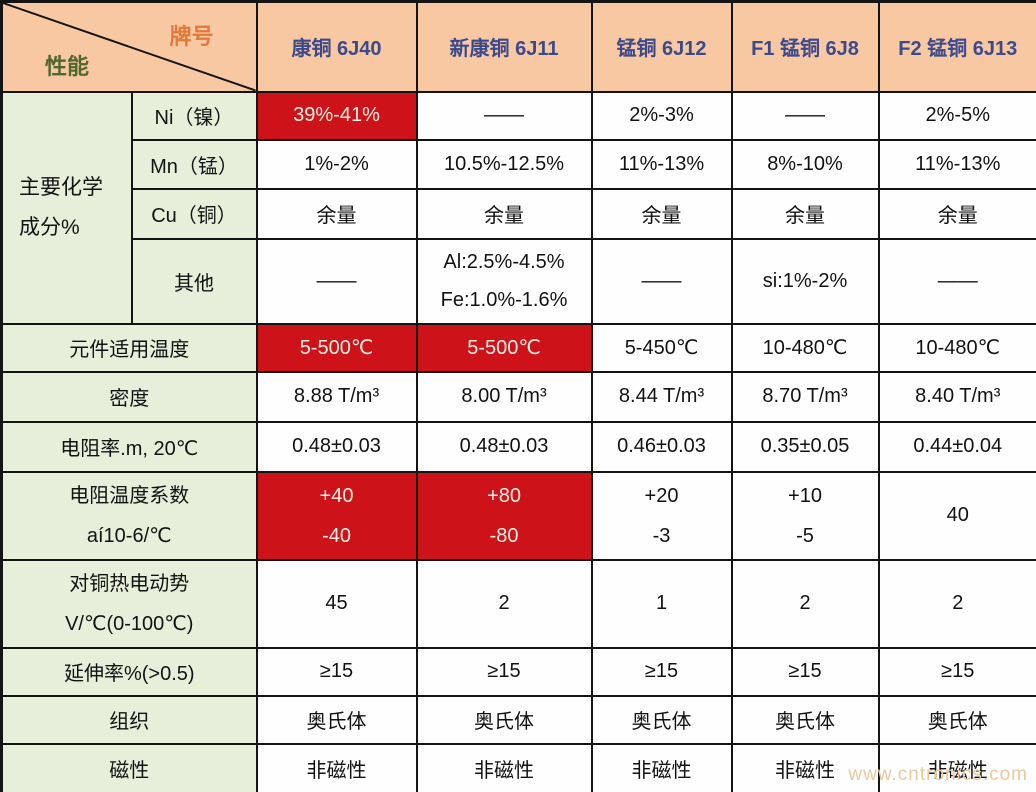  What do you see at coordinates (504, 300) in the screenshot?
I see `cell-other-2-line2: Fe:1.0%-1.6%` at bounding box center [504, 300].